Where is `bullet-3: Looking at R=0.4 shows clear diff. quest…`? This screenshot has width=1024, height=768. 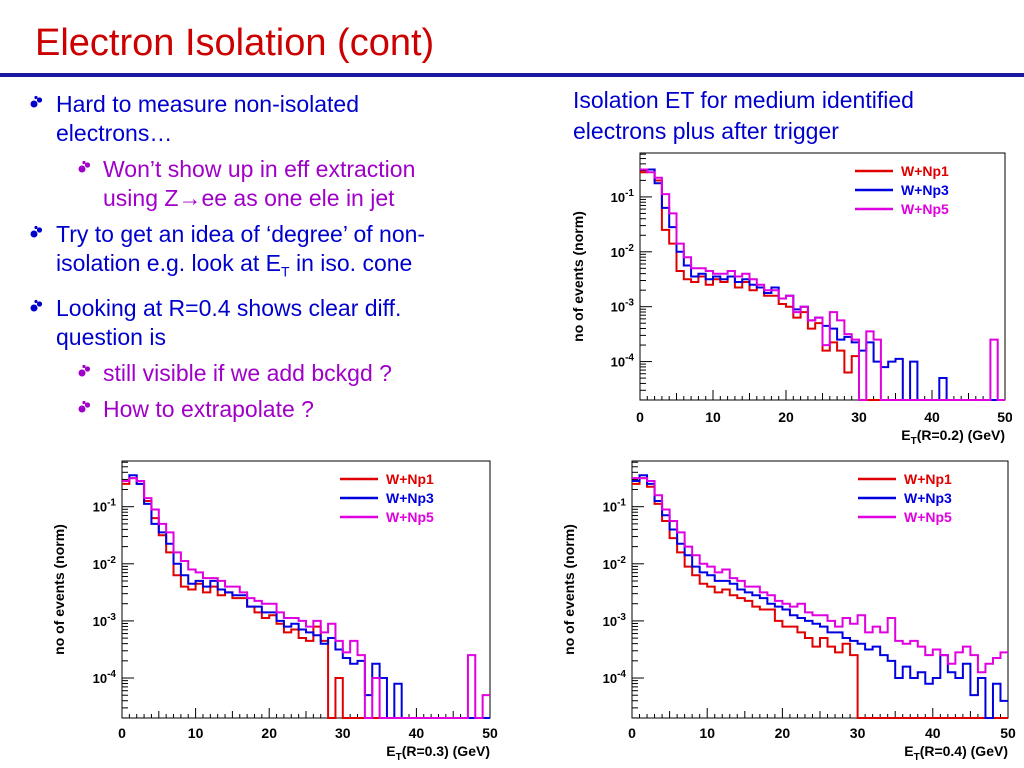
bullet-3: Looking at R=0.4 shows clear diff. quest… is located at coordinates (278, 323).